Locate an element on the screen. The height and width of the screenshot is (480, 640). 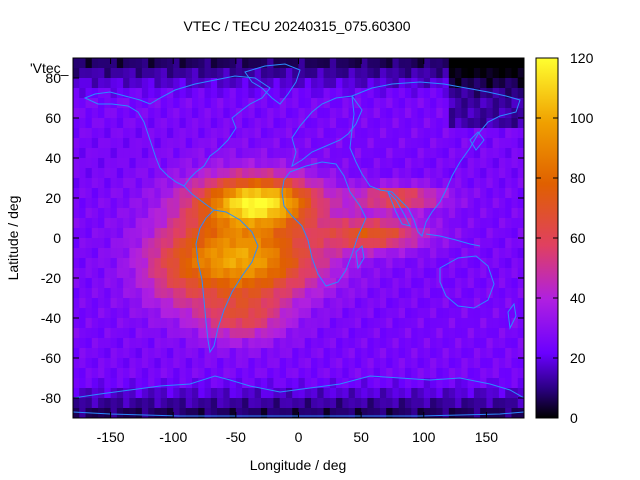
x-tick-label: -100 is located at coordinates (173, 437).